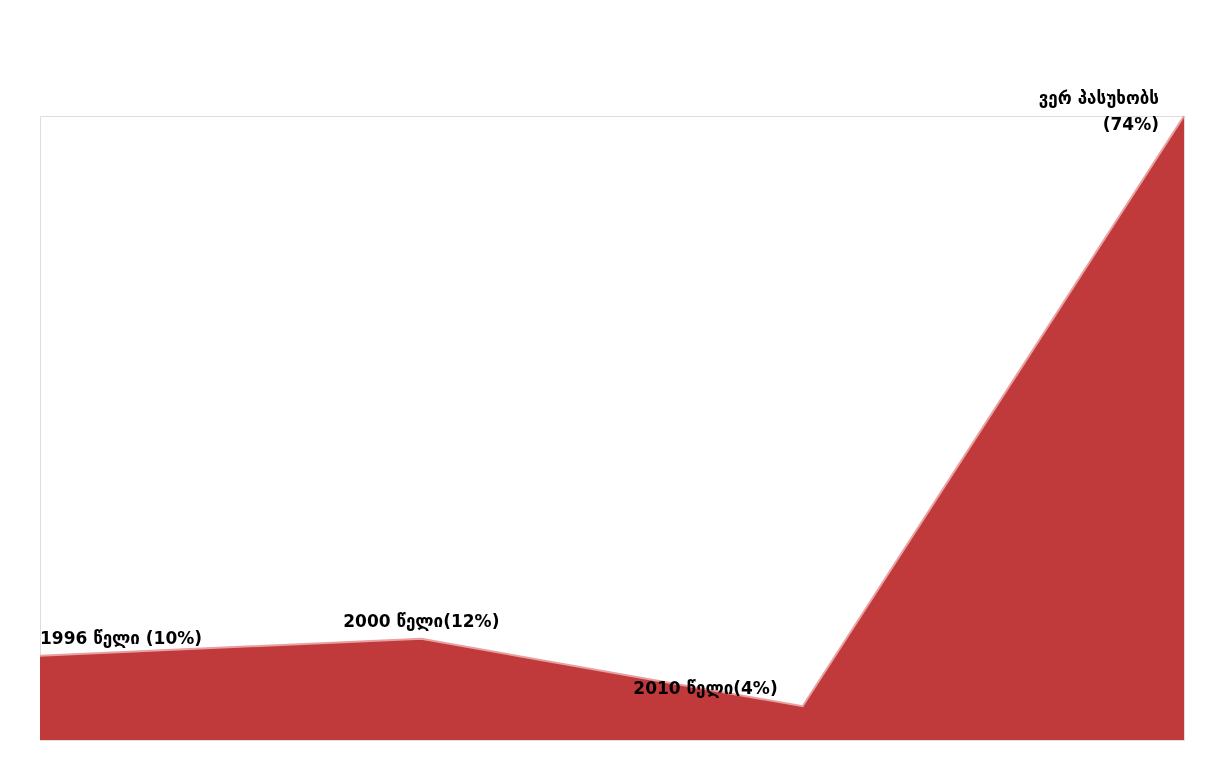 The height and width of the screenshot is (764, 1222). What do you see at coordinates (421, 620) in the screenshot?
I see `data-label: 2000 წელი(12%)` at bounding box center [421, 620].